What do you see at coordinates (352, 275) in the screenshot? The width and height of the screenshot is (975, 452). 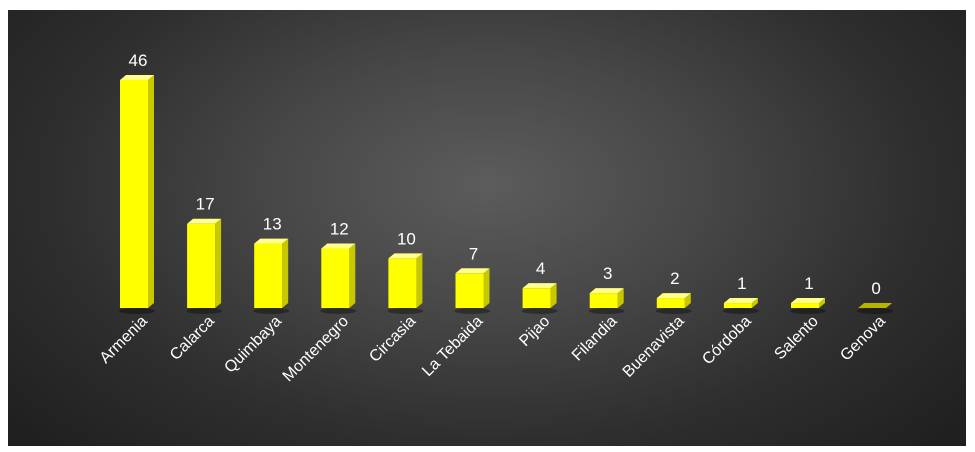 I see `bar-side-montenegro` at bounding box center [352, 275].